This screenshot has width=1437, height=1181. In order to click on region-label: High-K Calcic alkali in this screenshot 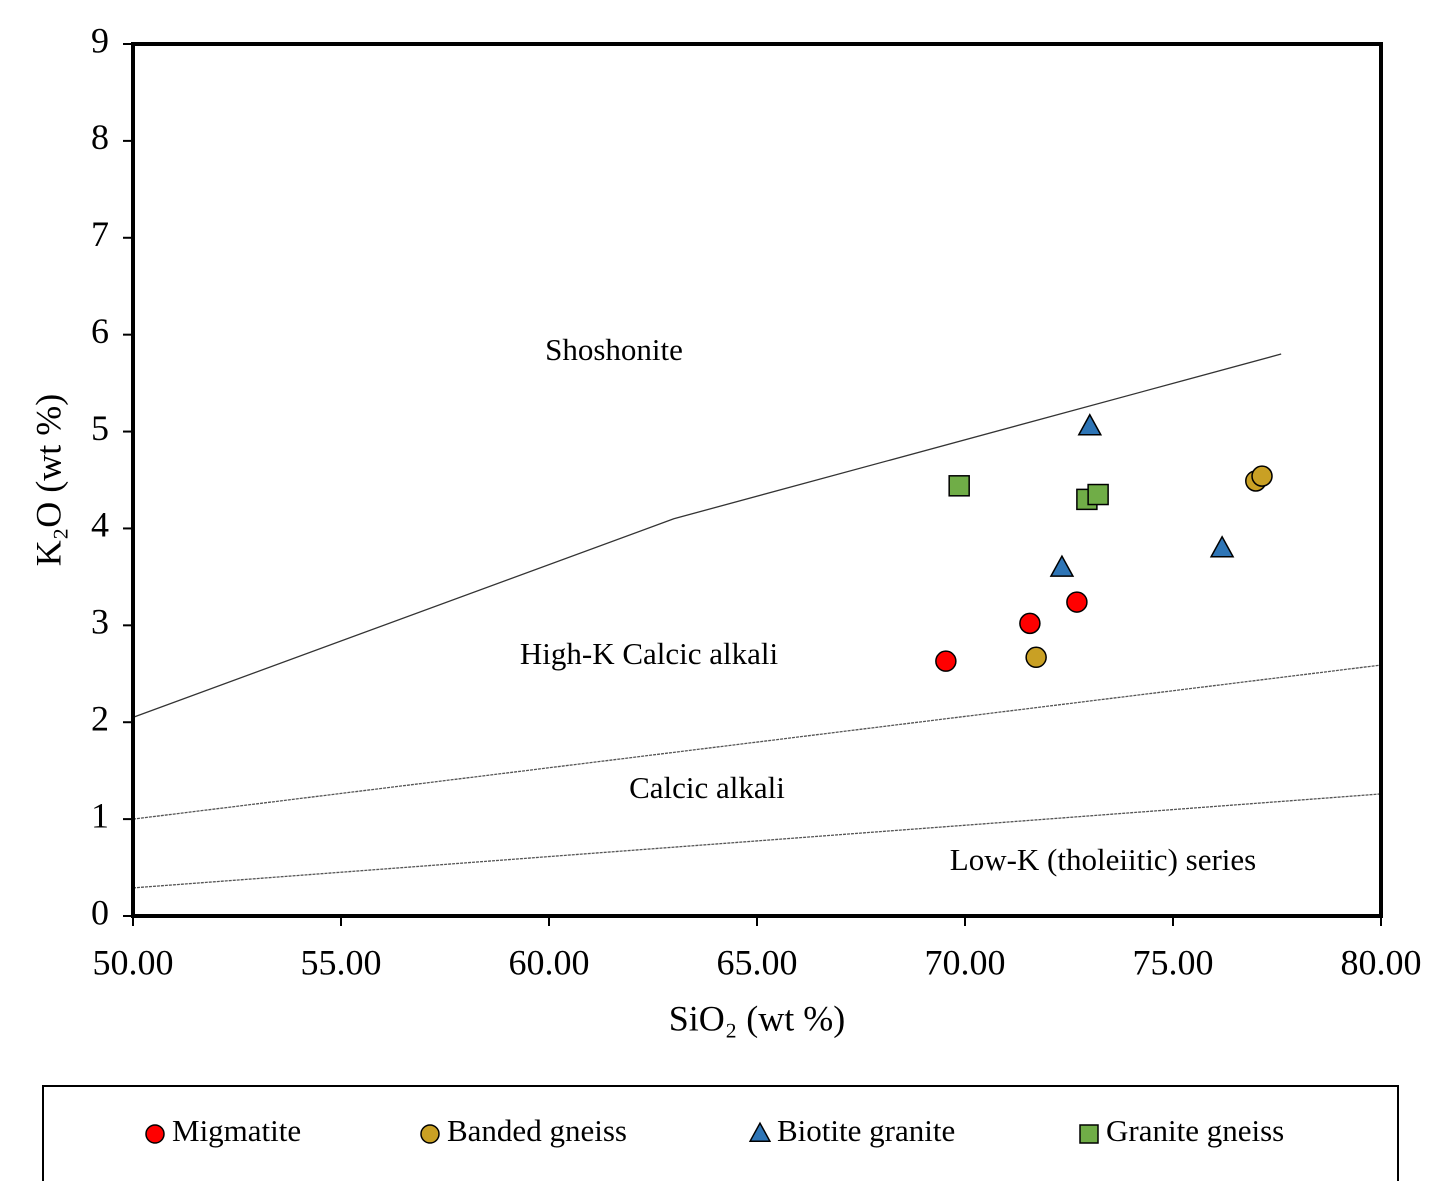, I will do `click(649, 653)`.